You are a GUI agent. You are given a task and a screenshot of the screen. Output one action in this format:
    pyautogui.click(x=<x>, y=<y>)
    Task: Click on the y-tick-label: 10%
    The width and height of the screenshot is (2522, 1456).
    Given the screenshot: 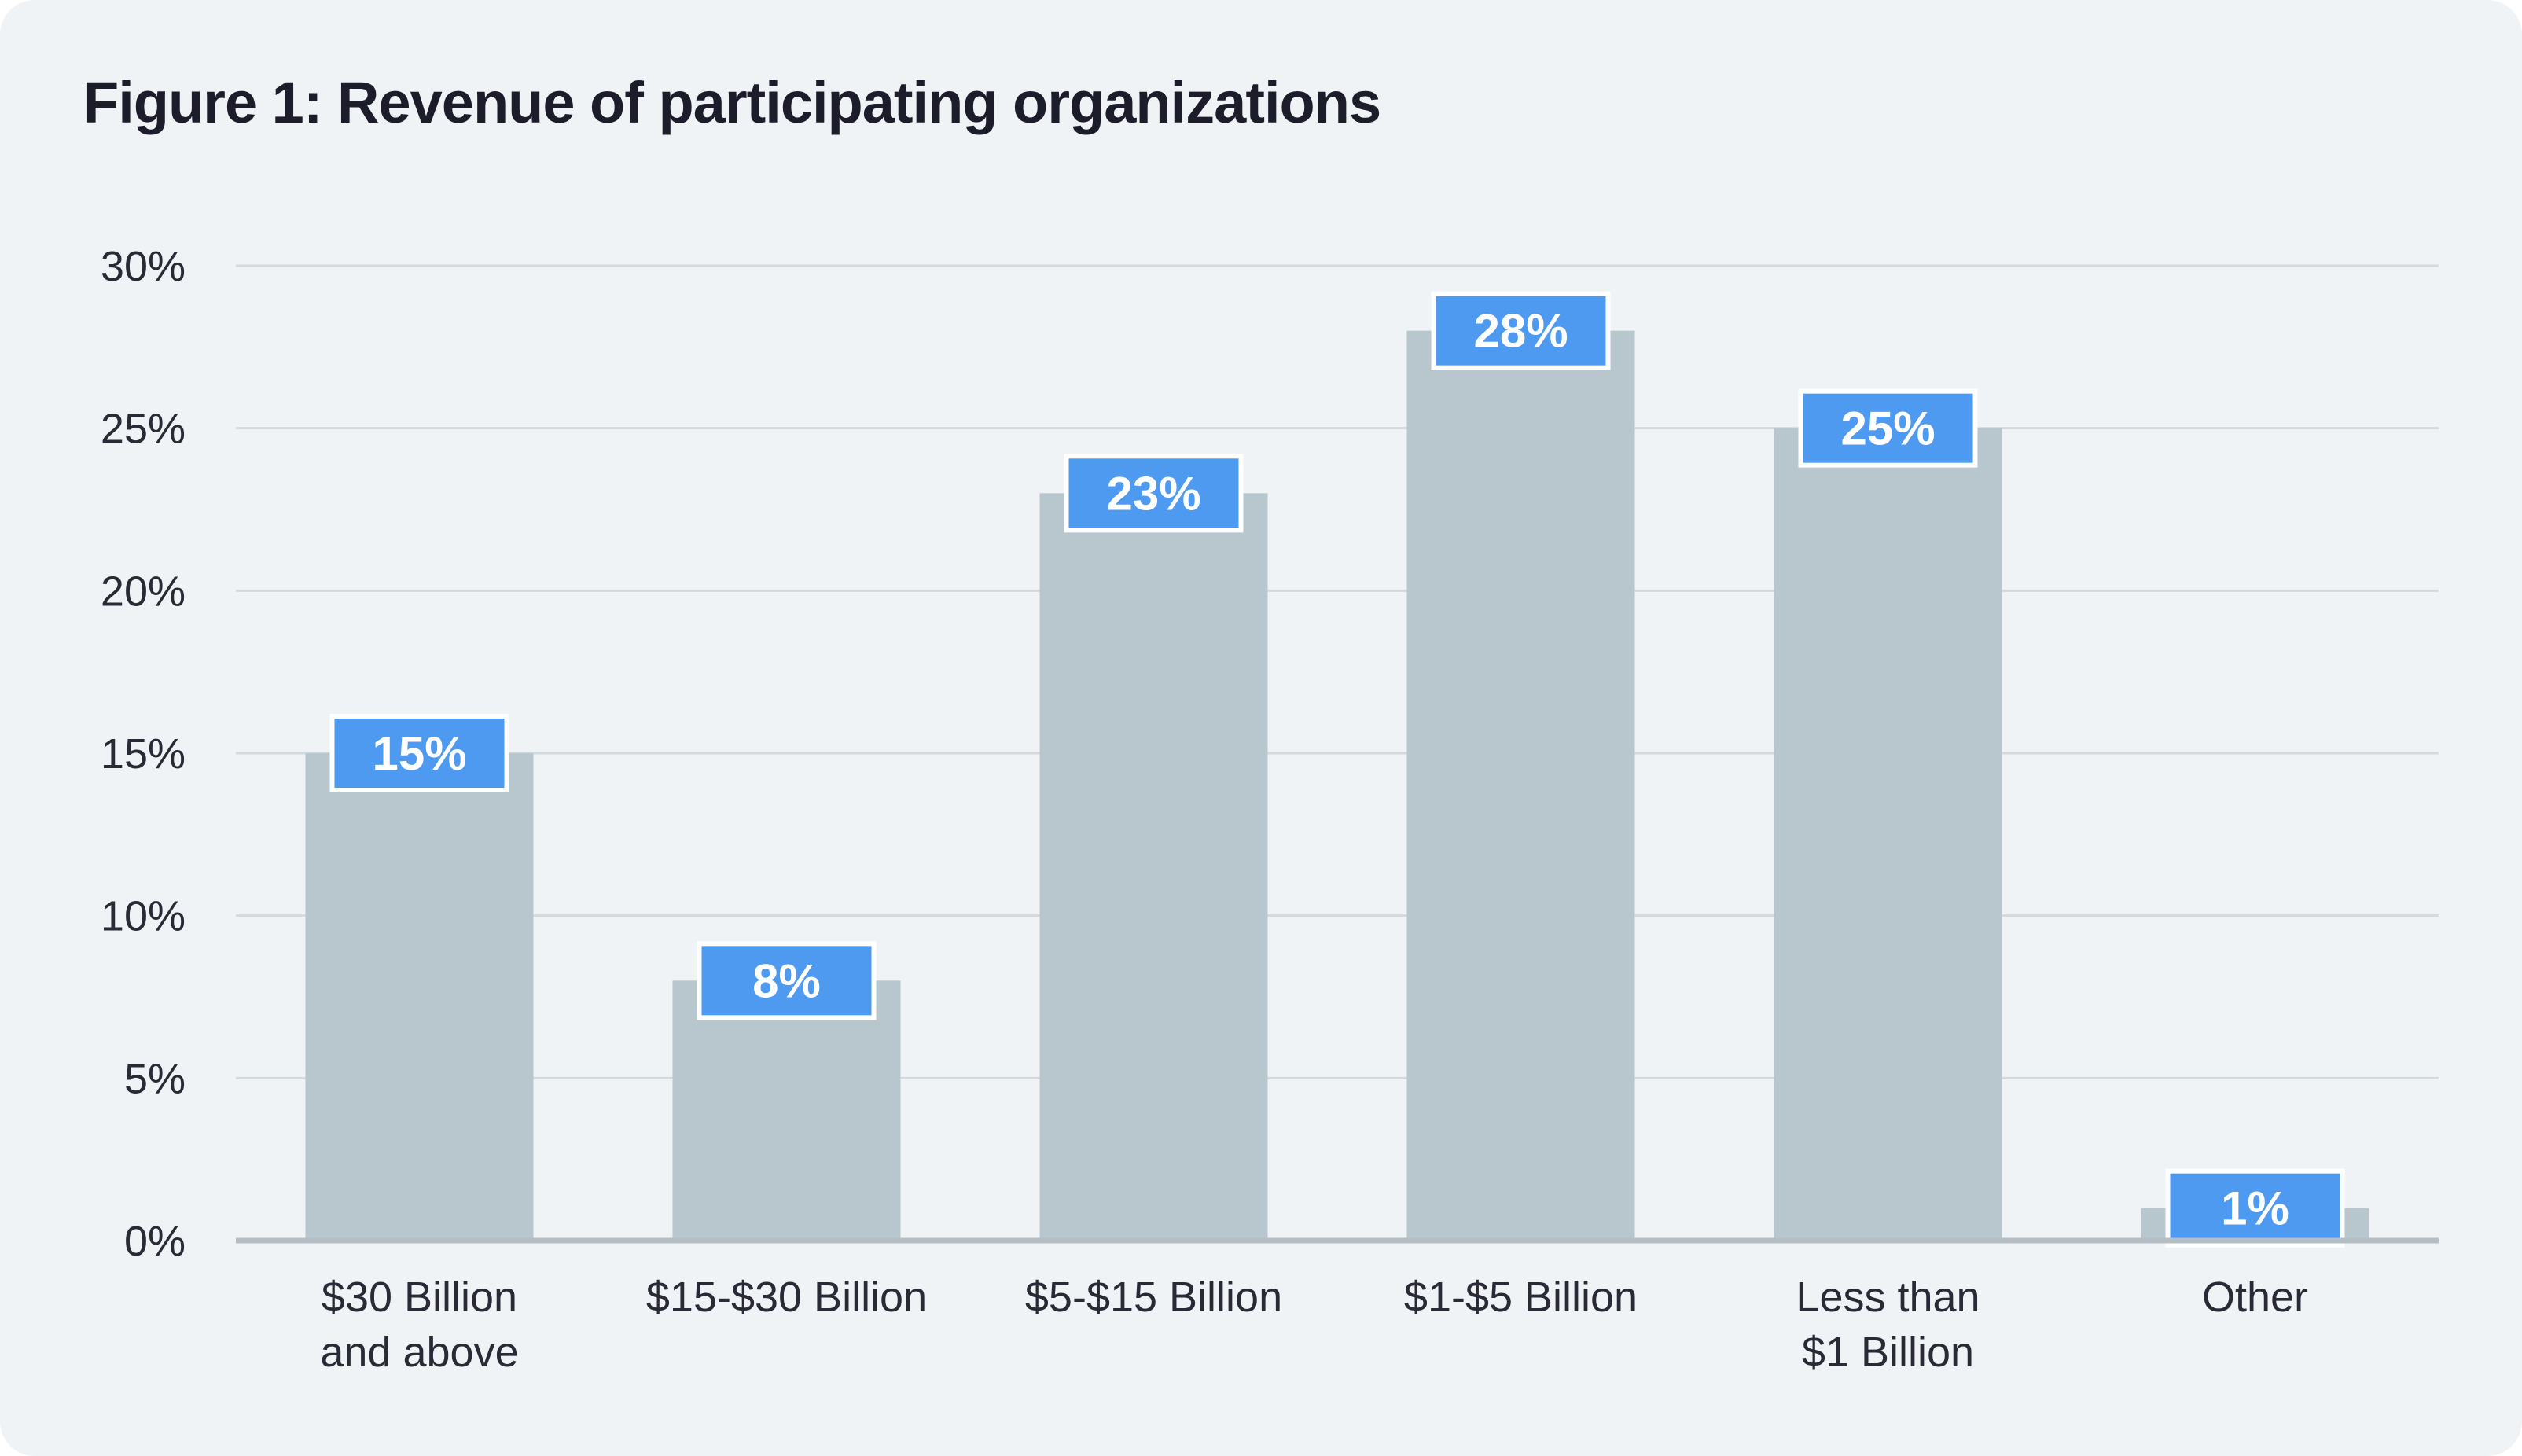 What is the action you would take?
    pyautogui.click(x=143, y=916)
    